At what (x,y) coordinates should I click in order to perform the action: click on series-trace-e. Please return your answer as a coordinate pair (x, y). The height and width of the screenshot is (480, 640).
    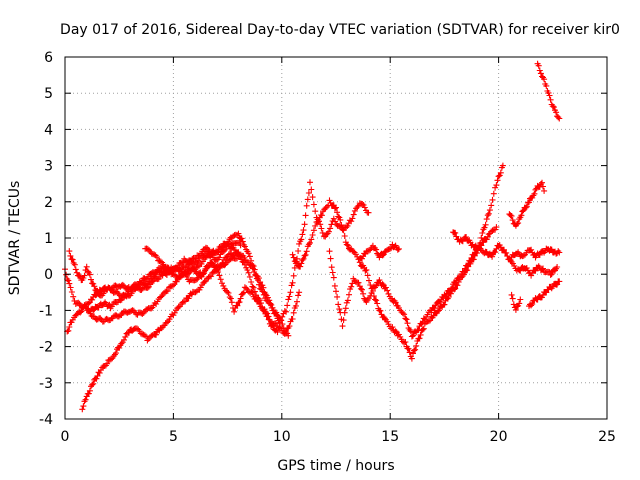
    Looking at the image, I should click on (160, 333).